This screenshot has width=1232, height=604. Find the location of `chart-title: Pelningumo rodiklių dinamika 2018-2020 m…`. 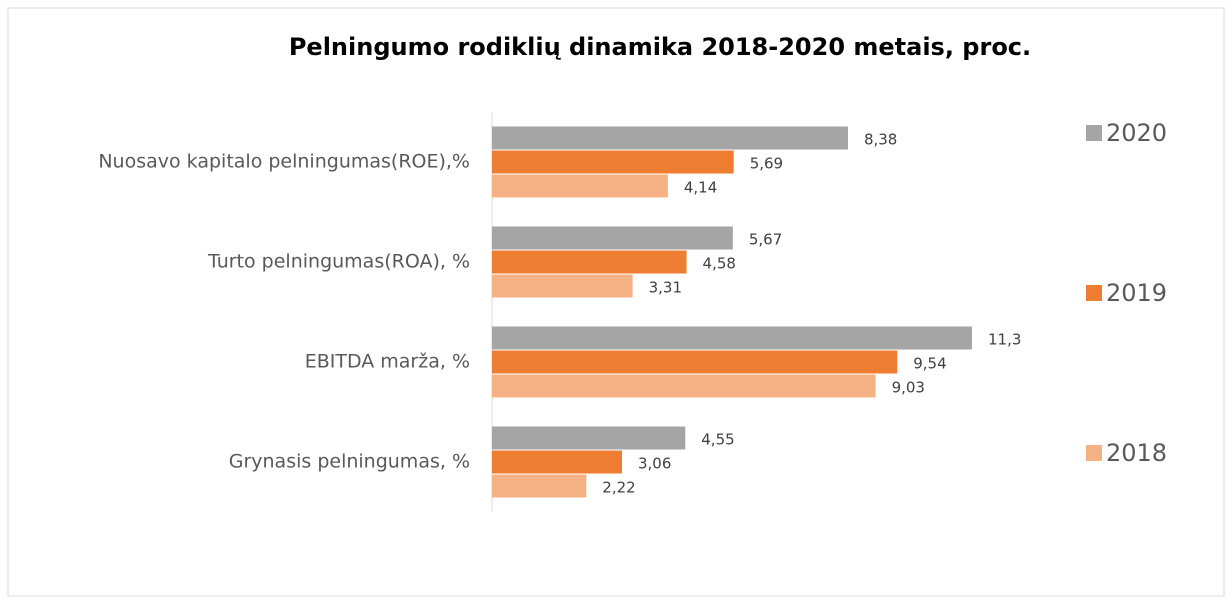

chart-title: Pelningumo rodiklių dinamika 2018-2020 m… is located at coordinates (660, 47).